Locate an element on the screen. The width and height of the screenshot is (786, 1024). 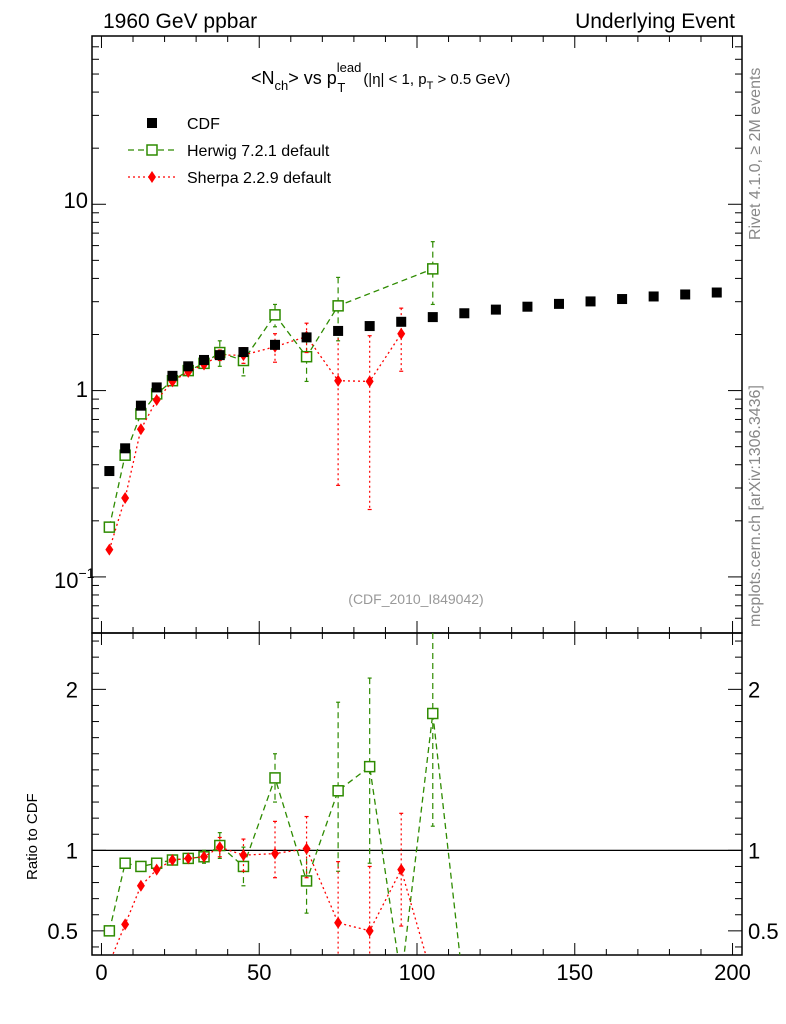
mcplots-label: mcplots.cern.ch [arXiv:1306.3436] is located at coordinates (755, 506).